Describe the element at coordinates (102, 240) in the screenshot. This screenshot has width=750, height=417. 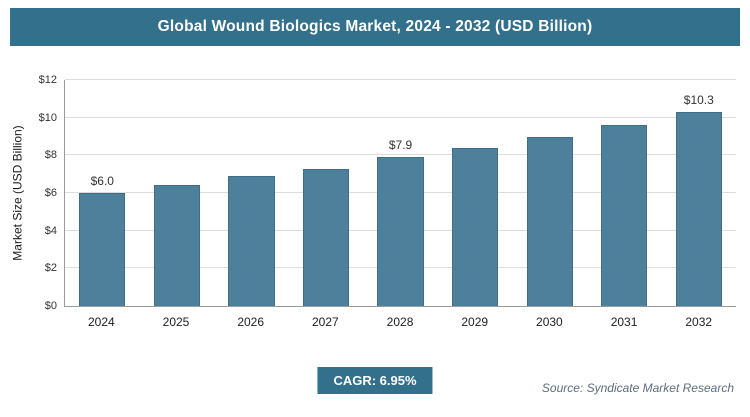
I see `bar-2024: $6.0` at that location.